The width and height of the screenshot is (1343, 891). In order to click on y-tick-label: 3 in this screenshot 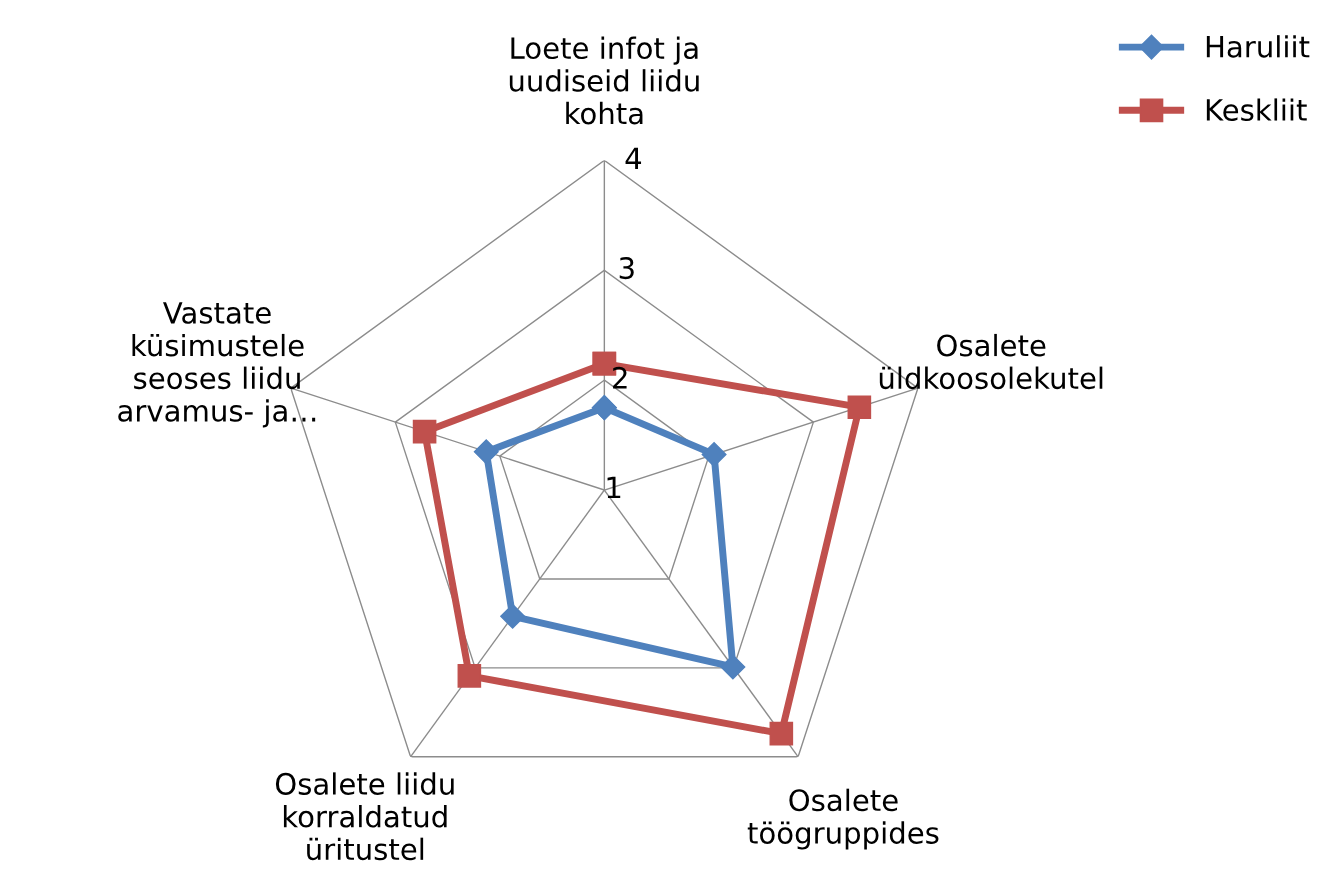, I will do `click(626, 268)`.